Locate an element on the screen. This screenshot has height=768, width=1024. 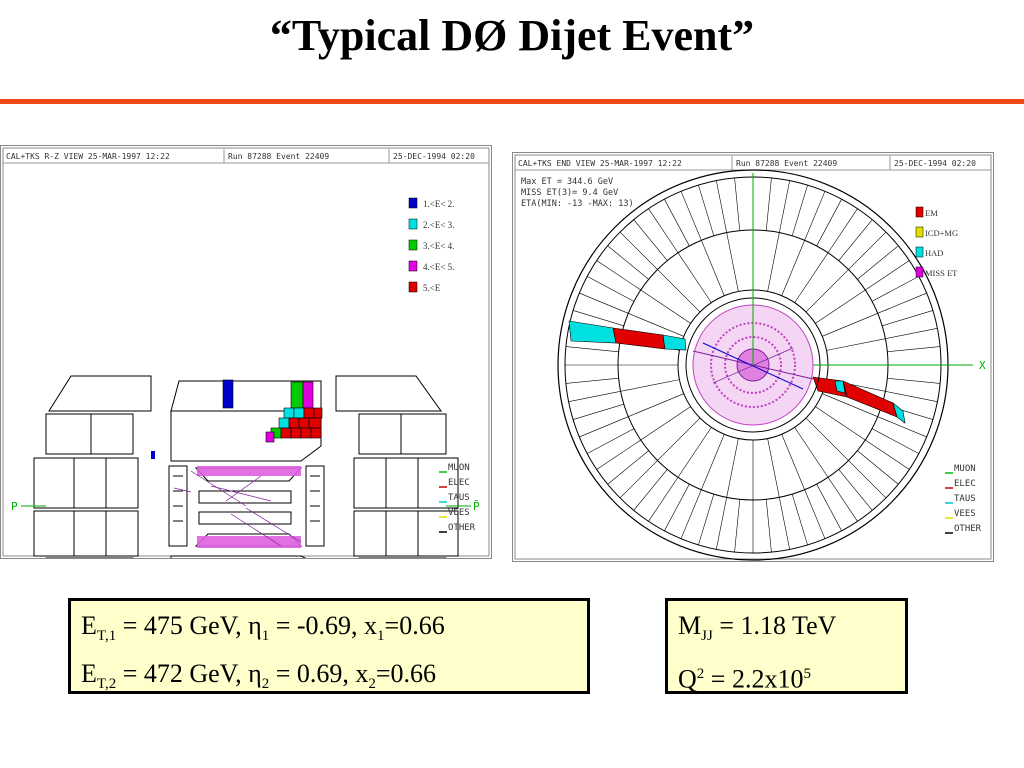
title-divider is located at coordinates (512, 101).